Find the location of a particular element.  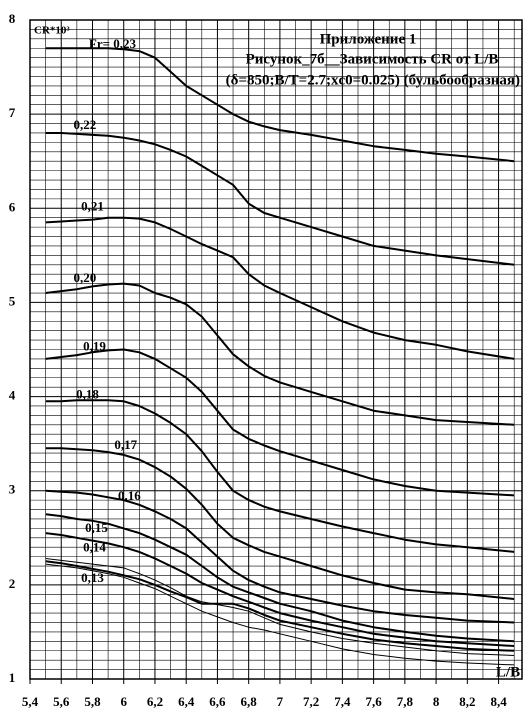

x-tick-label: 7,4 is located at coordinates (342, 701).